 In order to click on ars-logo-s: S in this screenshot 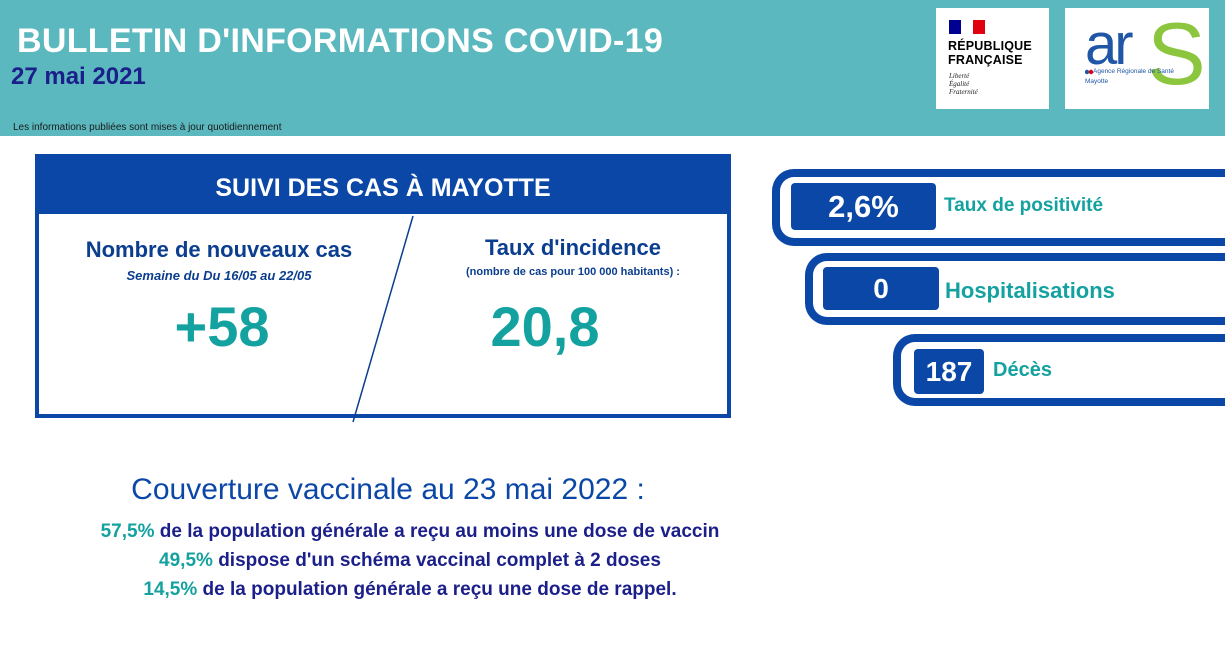, I will do `click(1176, 53)`.